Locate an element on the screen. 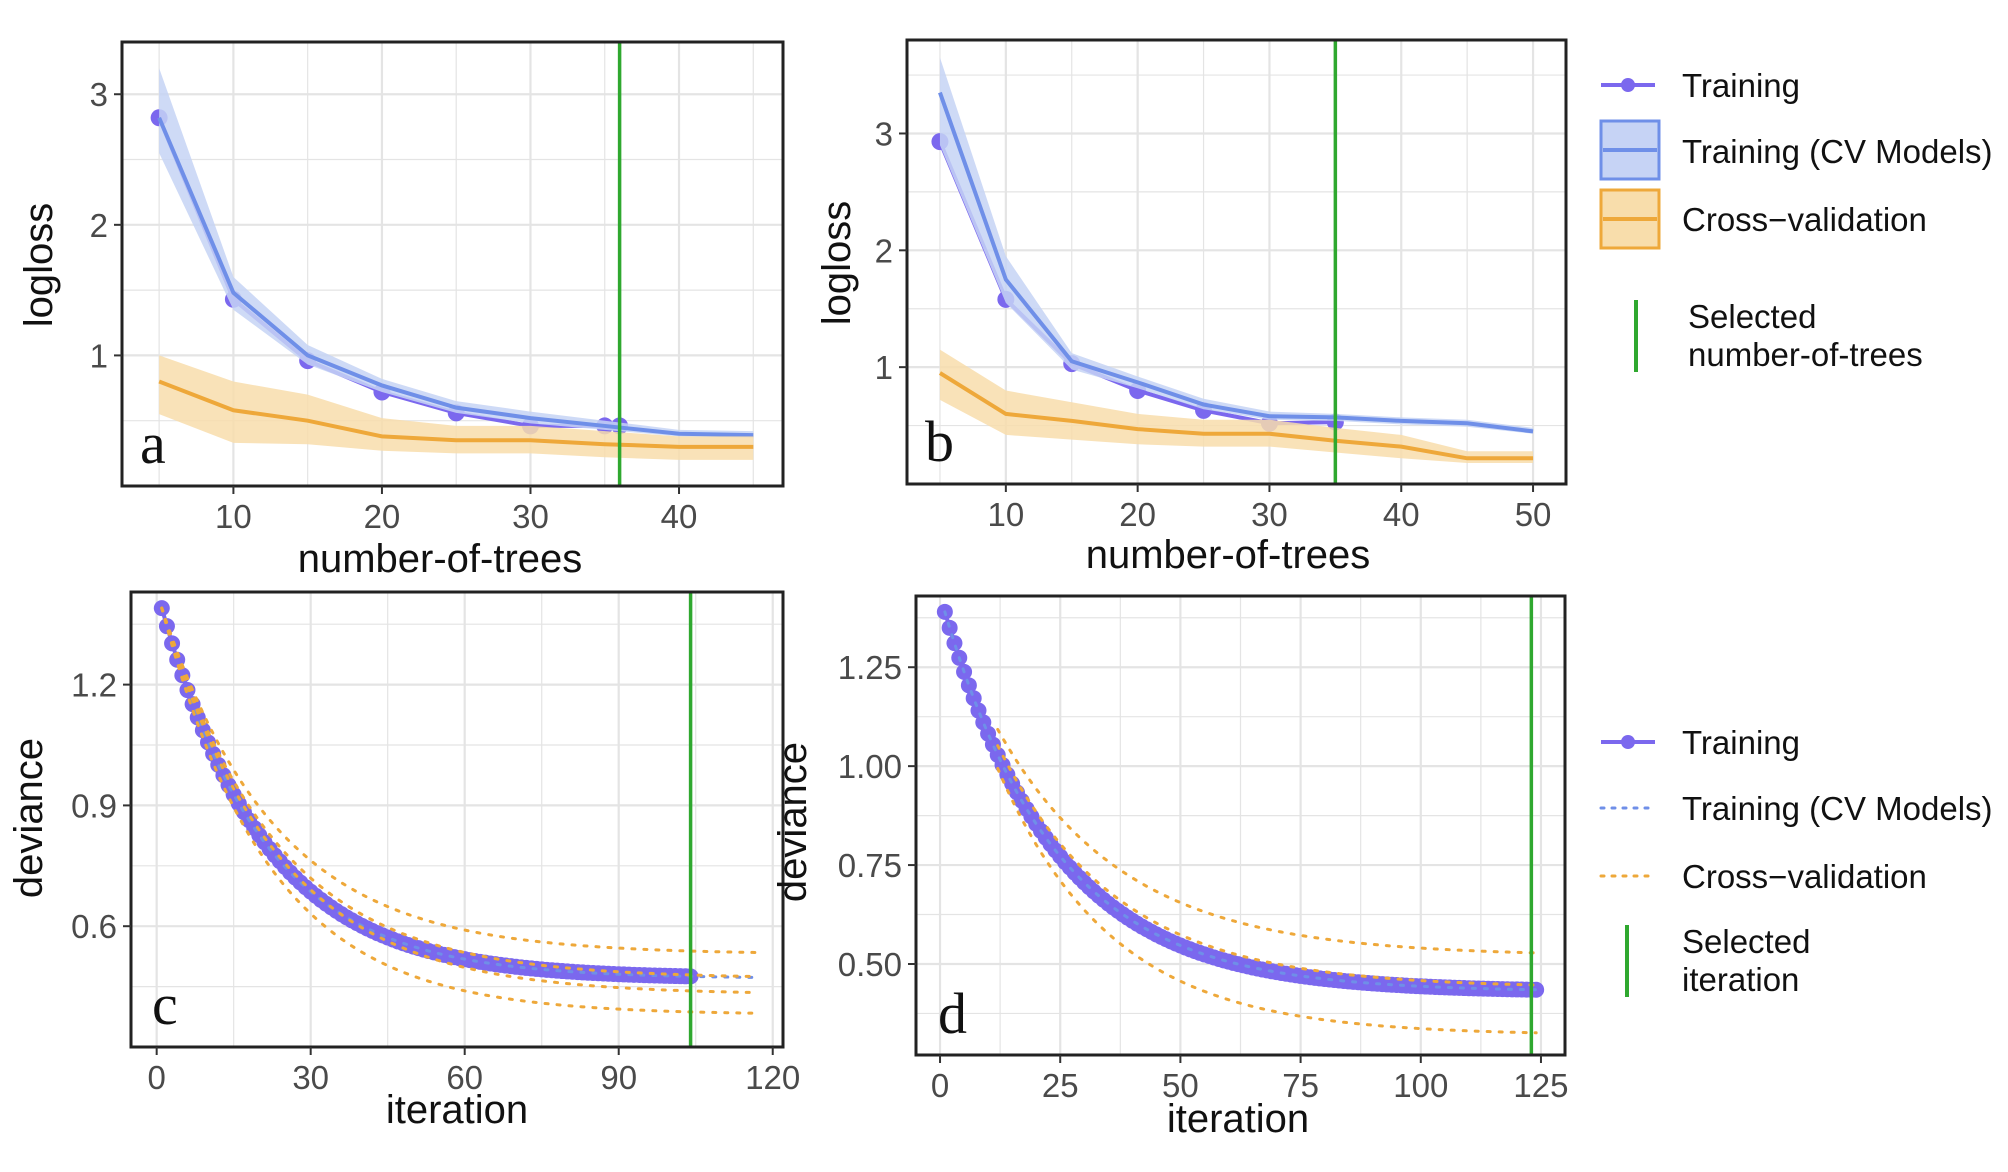  y-tick-label: 0.6 is located at coordinates (94, 926).